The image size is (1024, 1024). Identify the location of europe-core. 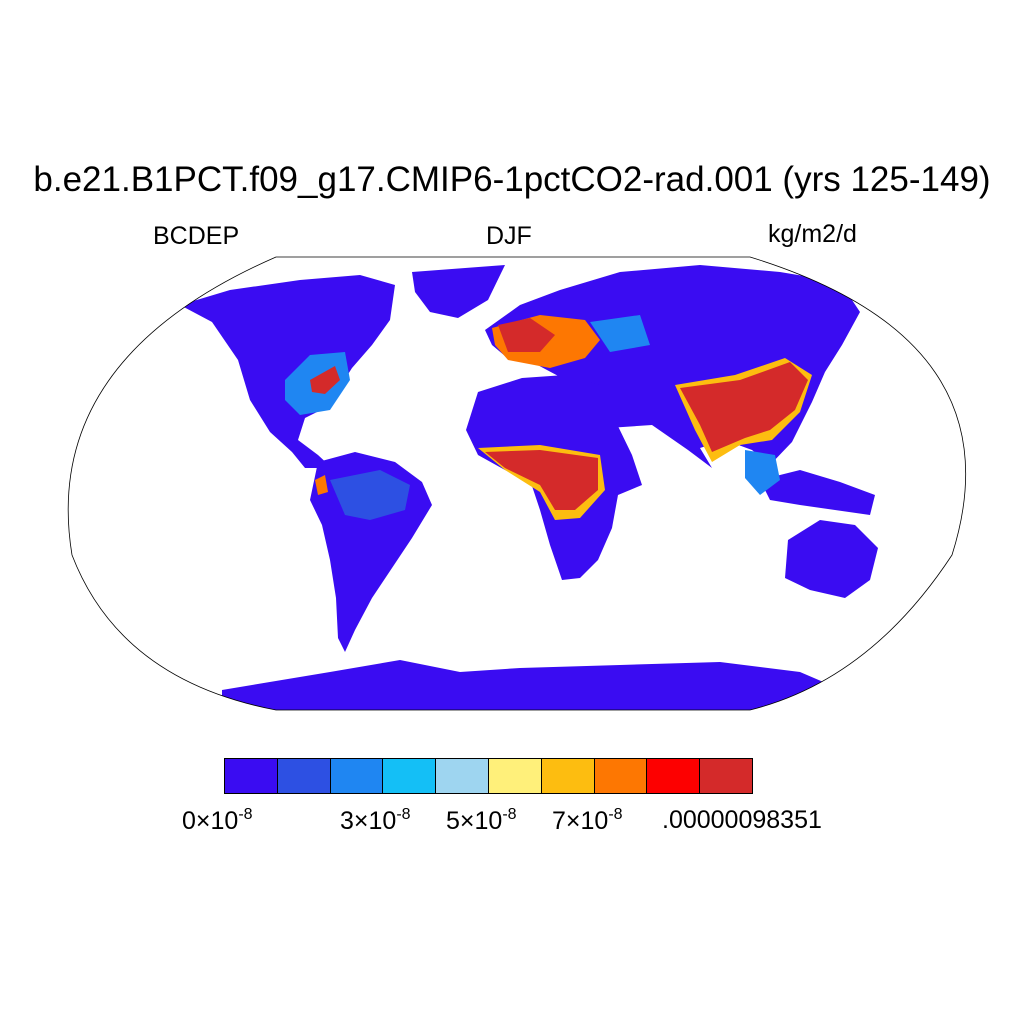
(526, 335).